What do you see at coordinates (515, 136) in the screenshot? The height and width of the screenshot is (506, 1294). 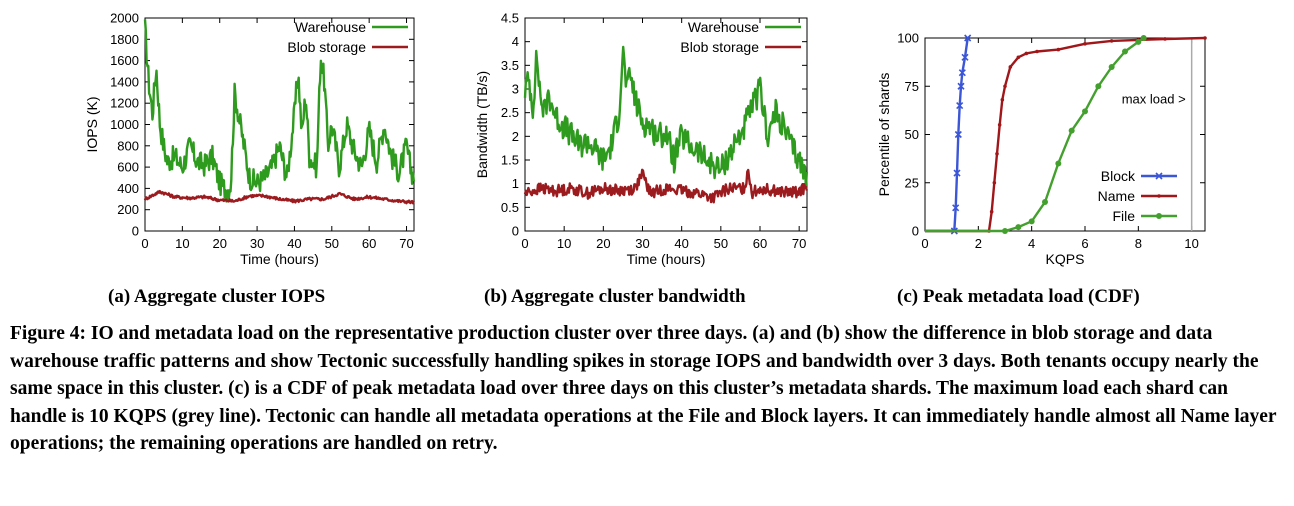 I see `y-tick-label: 2` at bounding box center [515, 136].